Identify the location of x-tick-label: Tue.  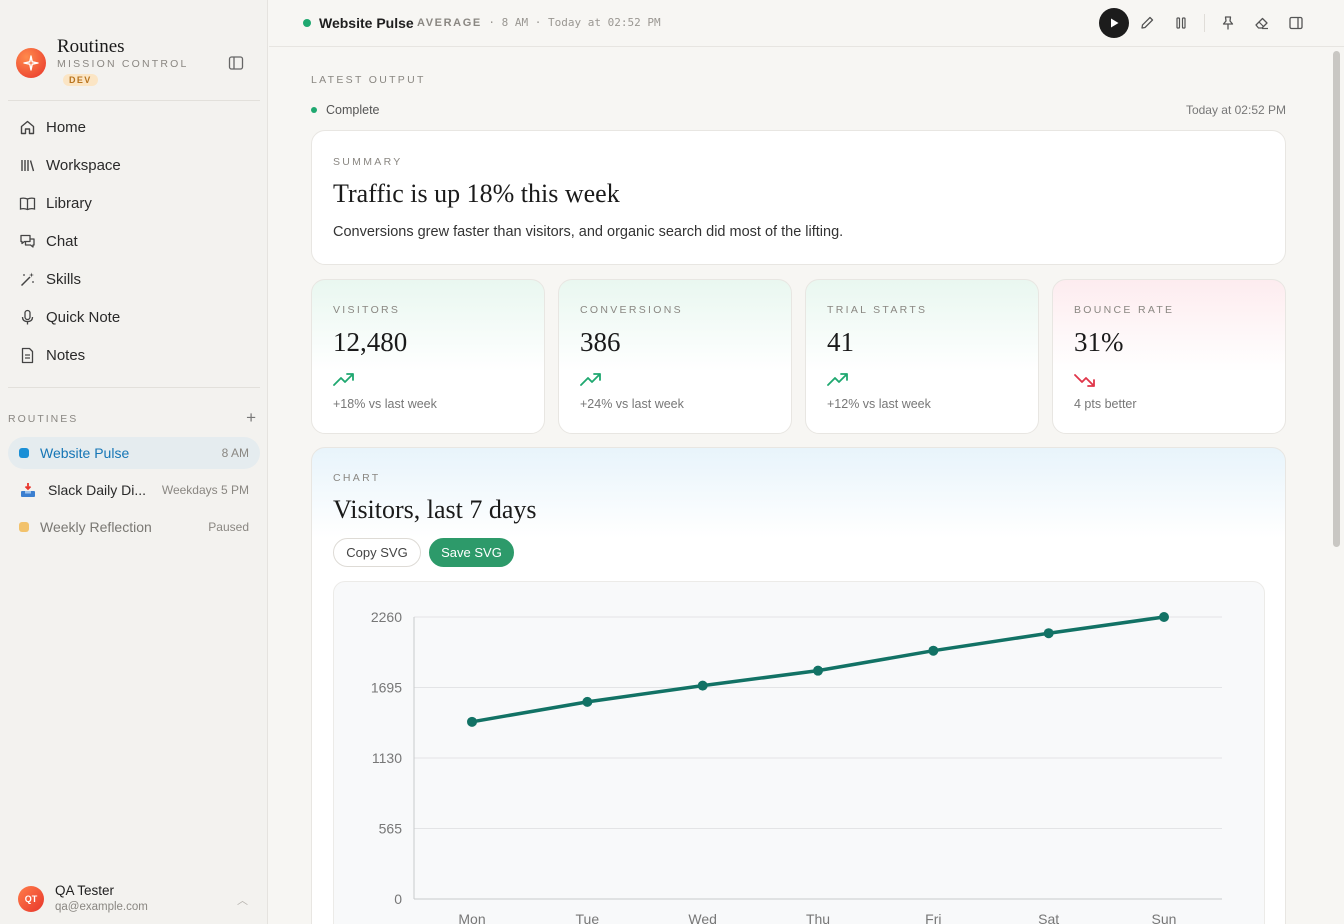
(588, 917).